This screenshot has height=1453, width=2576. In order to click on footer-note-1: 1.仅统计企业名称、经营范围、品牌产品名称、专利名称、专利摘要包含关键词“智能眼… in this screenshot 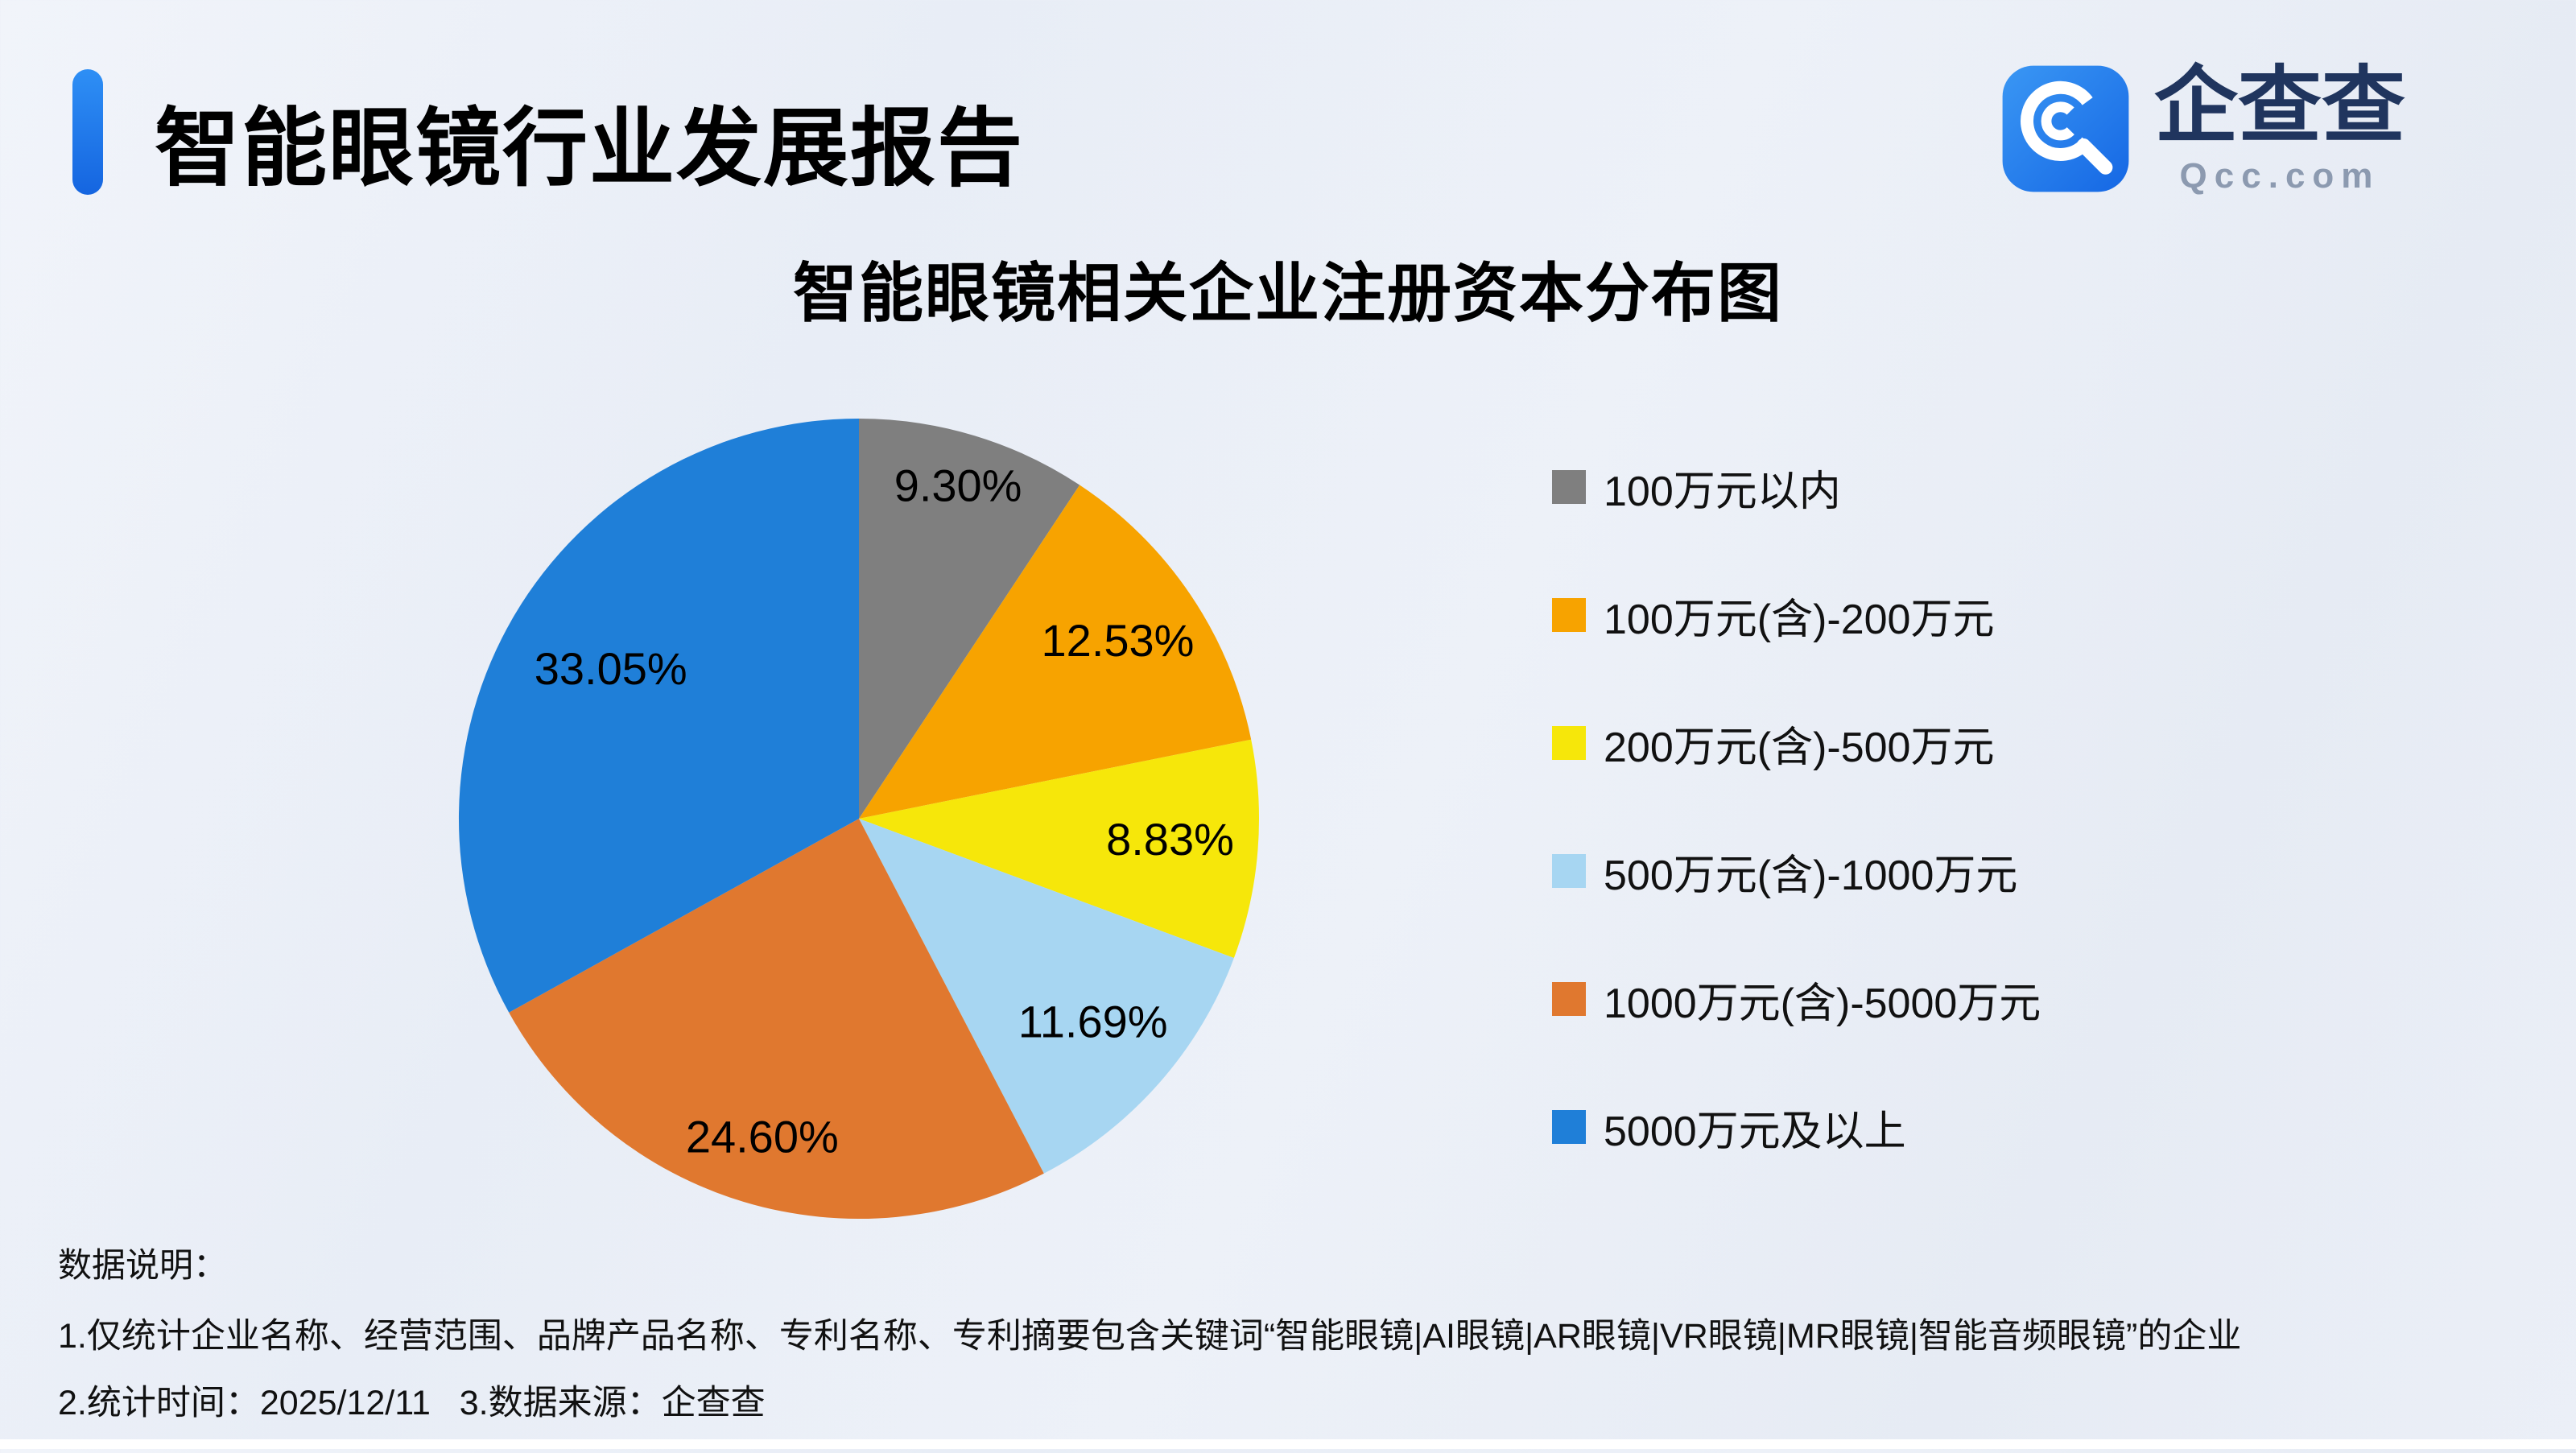, I will do `click(1150, 1337)`.